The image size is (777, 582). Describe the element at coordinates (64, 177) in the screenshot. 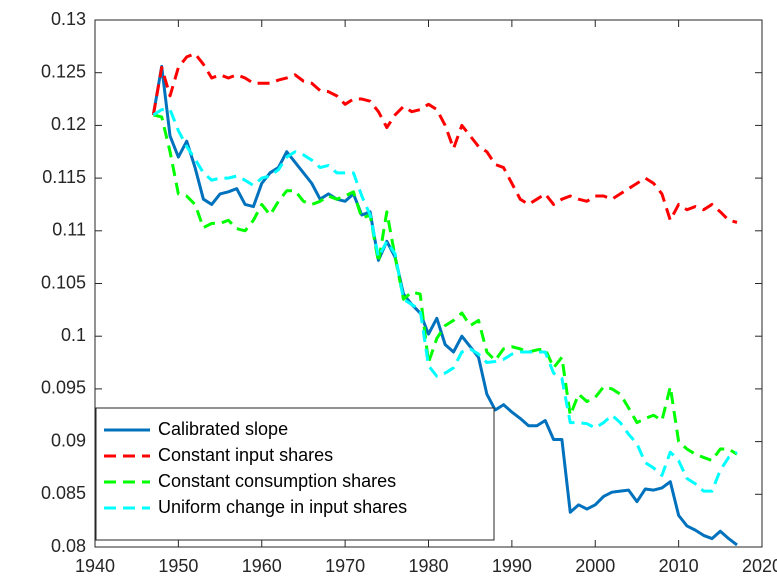

I see `y-tick-label: 0.115` at that location.